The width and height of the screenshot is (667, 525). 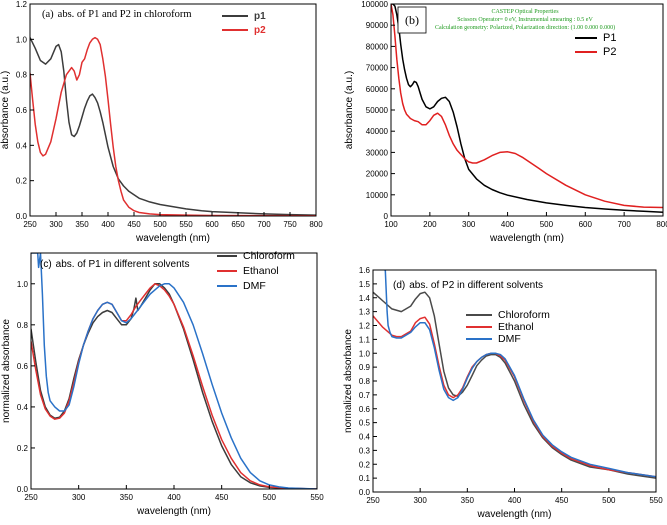 I want to click on panel-title: (c) abs. of P1 in different solvents, so click(x=114, y=264).